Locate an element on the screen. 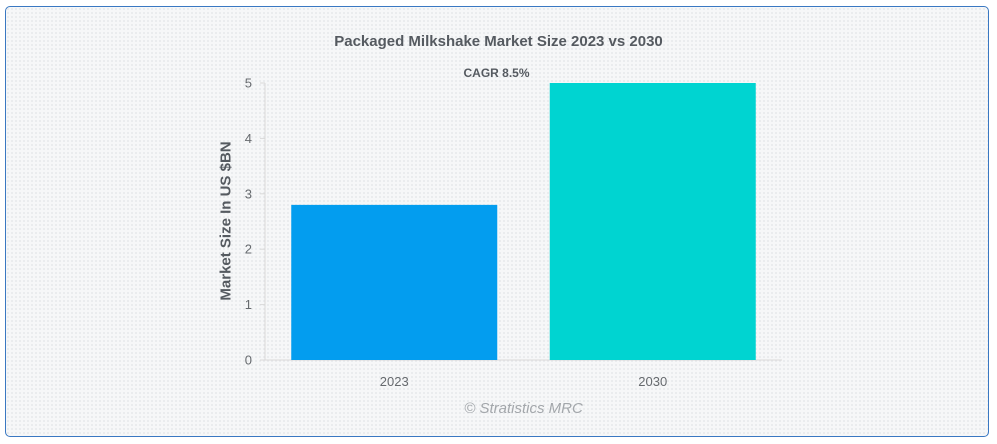 The image size is (997, 444). y-tick-label: 4 is located at coordinates (248, 138).